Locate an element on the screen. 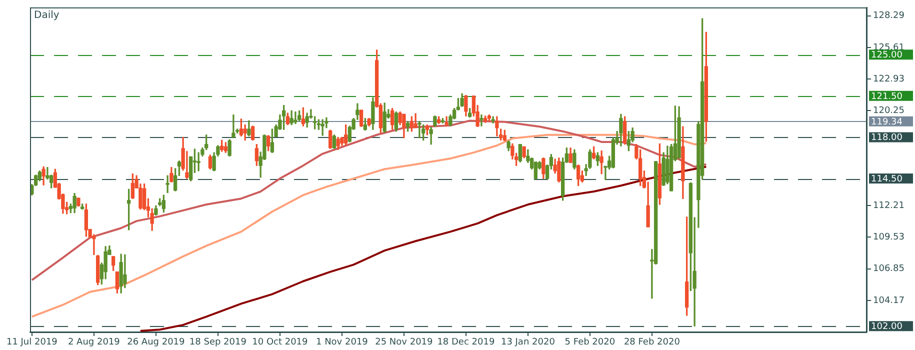  ref-line-label: 118.00 is located at coordinates (887, 138).